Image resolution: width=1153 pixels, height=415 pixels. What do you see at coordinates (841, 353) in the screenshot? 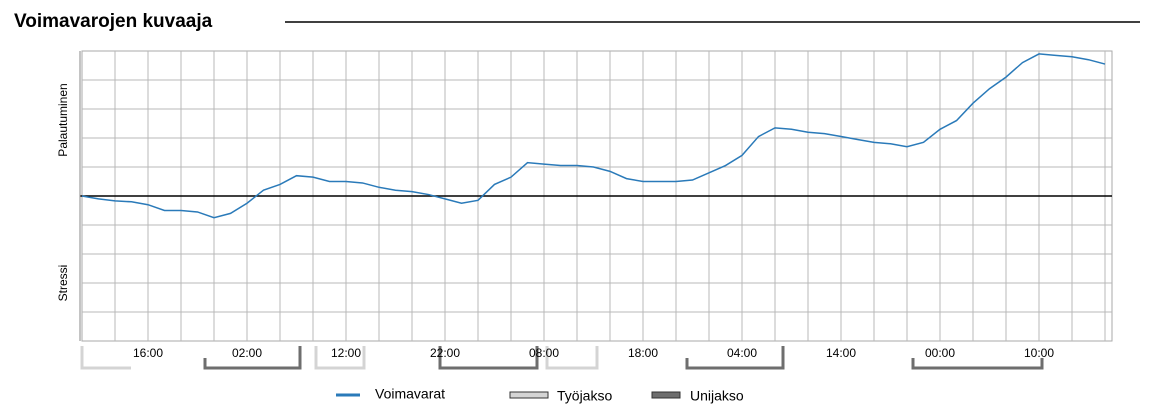
I see `x-tick-label: 14:00` at bounding box center [841, 353].